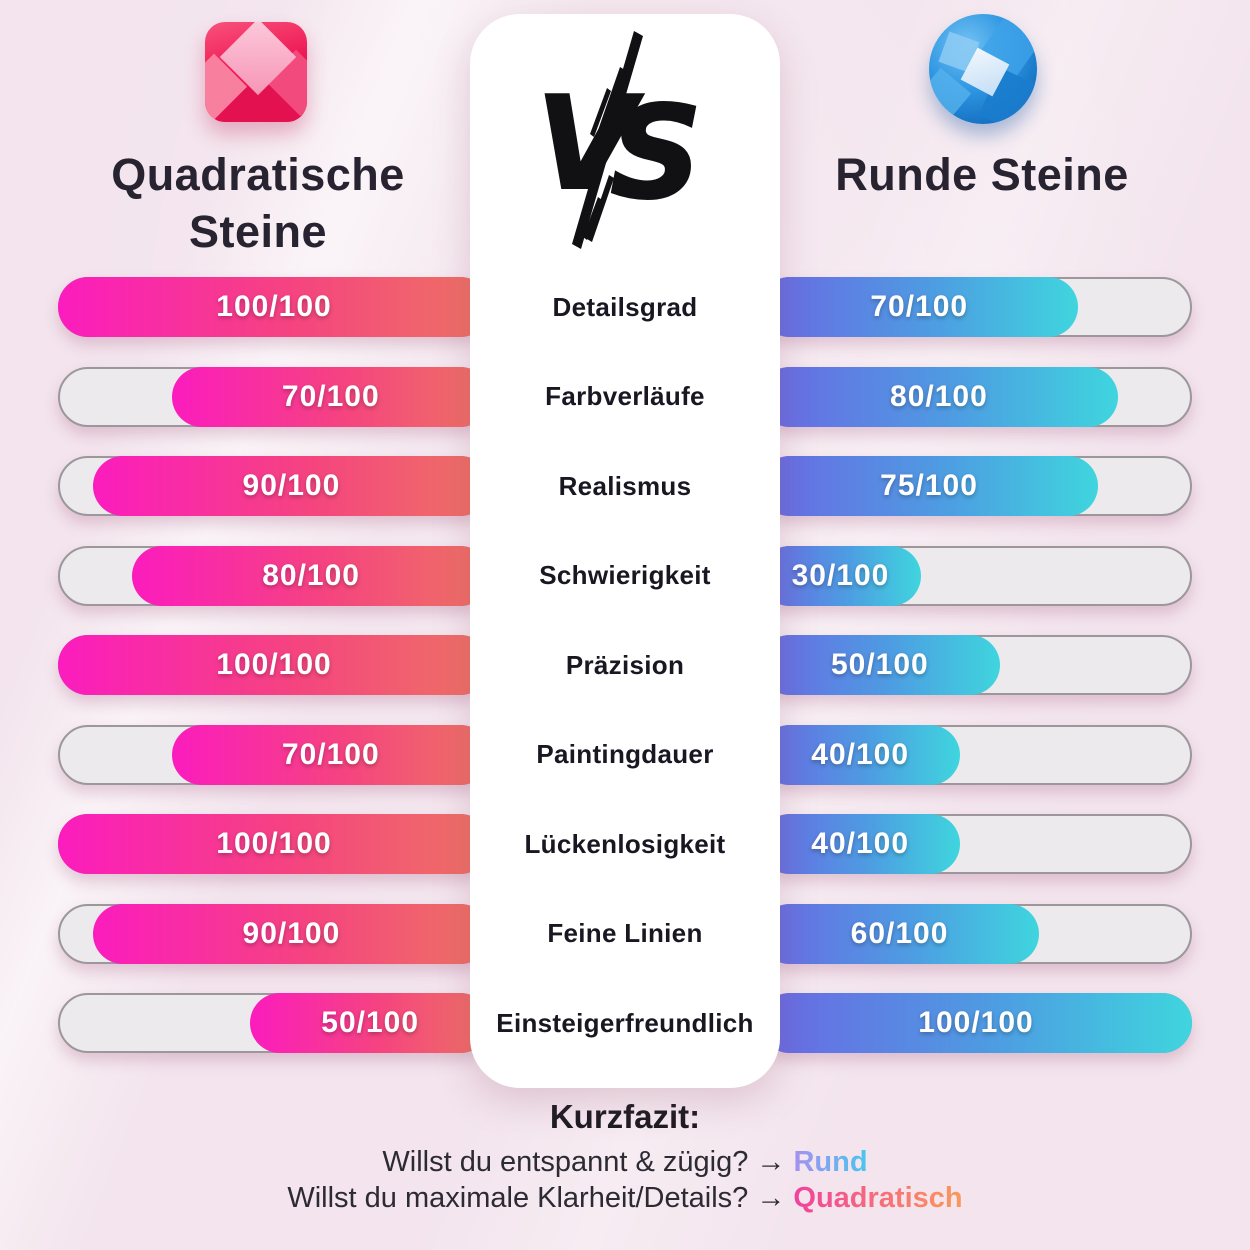 Image resolution: width=1250 pixels, height=1250 pixels. Describe the element at coordinates (621, 140) in the screenshot. I see `vs-badge-icon: V S` at that location.